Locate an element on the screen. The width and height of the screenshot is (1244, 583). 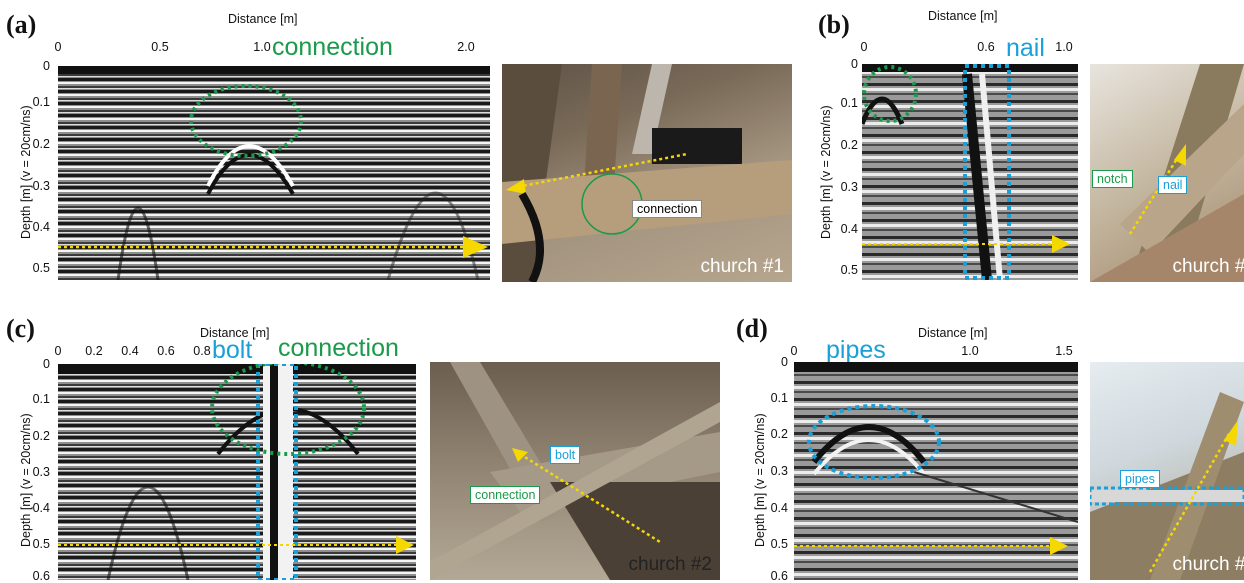
photo-label-nail: nail is located at coordinates (1173, 185).